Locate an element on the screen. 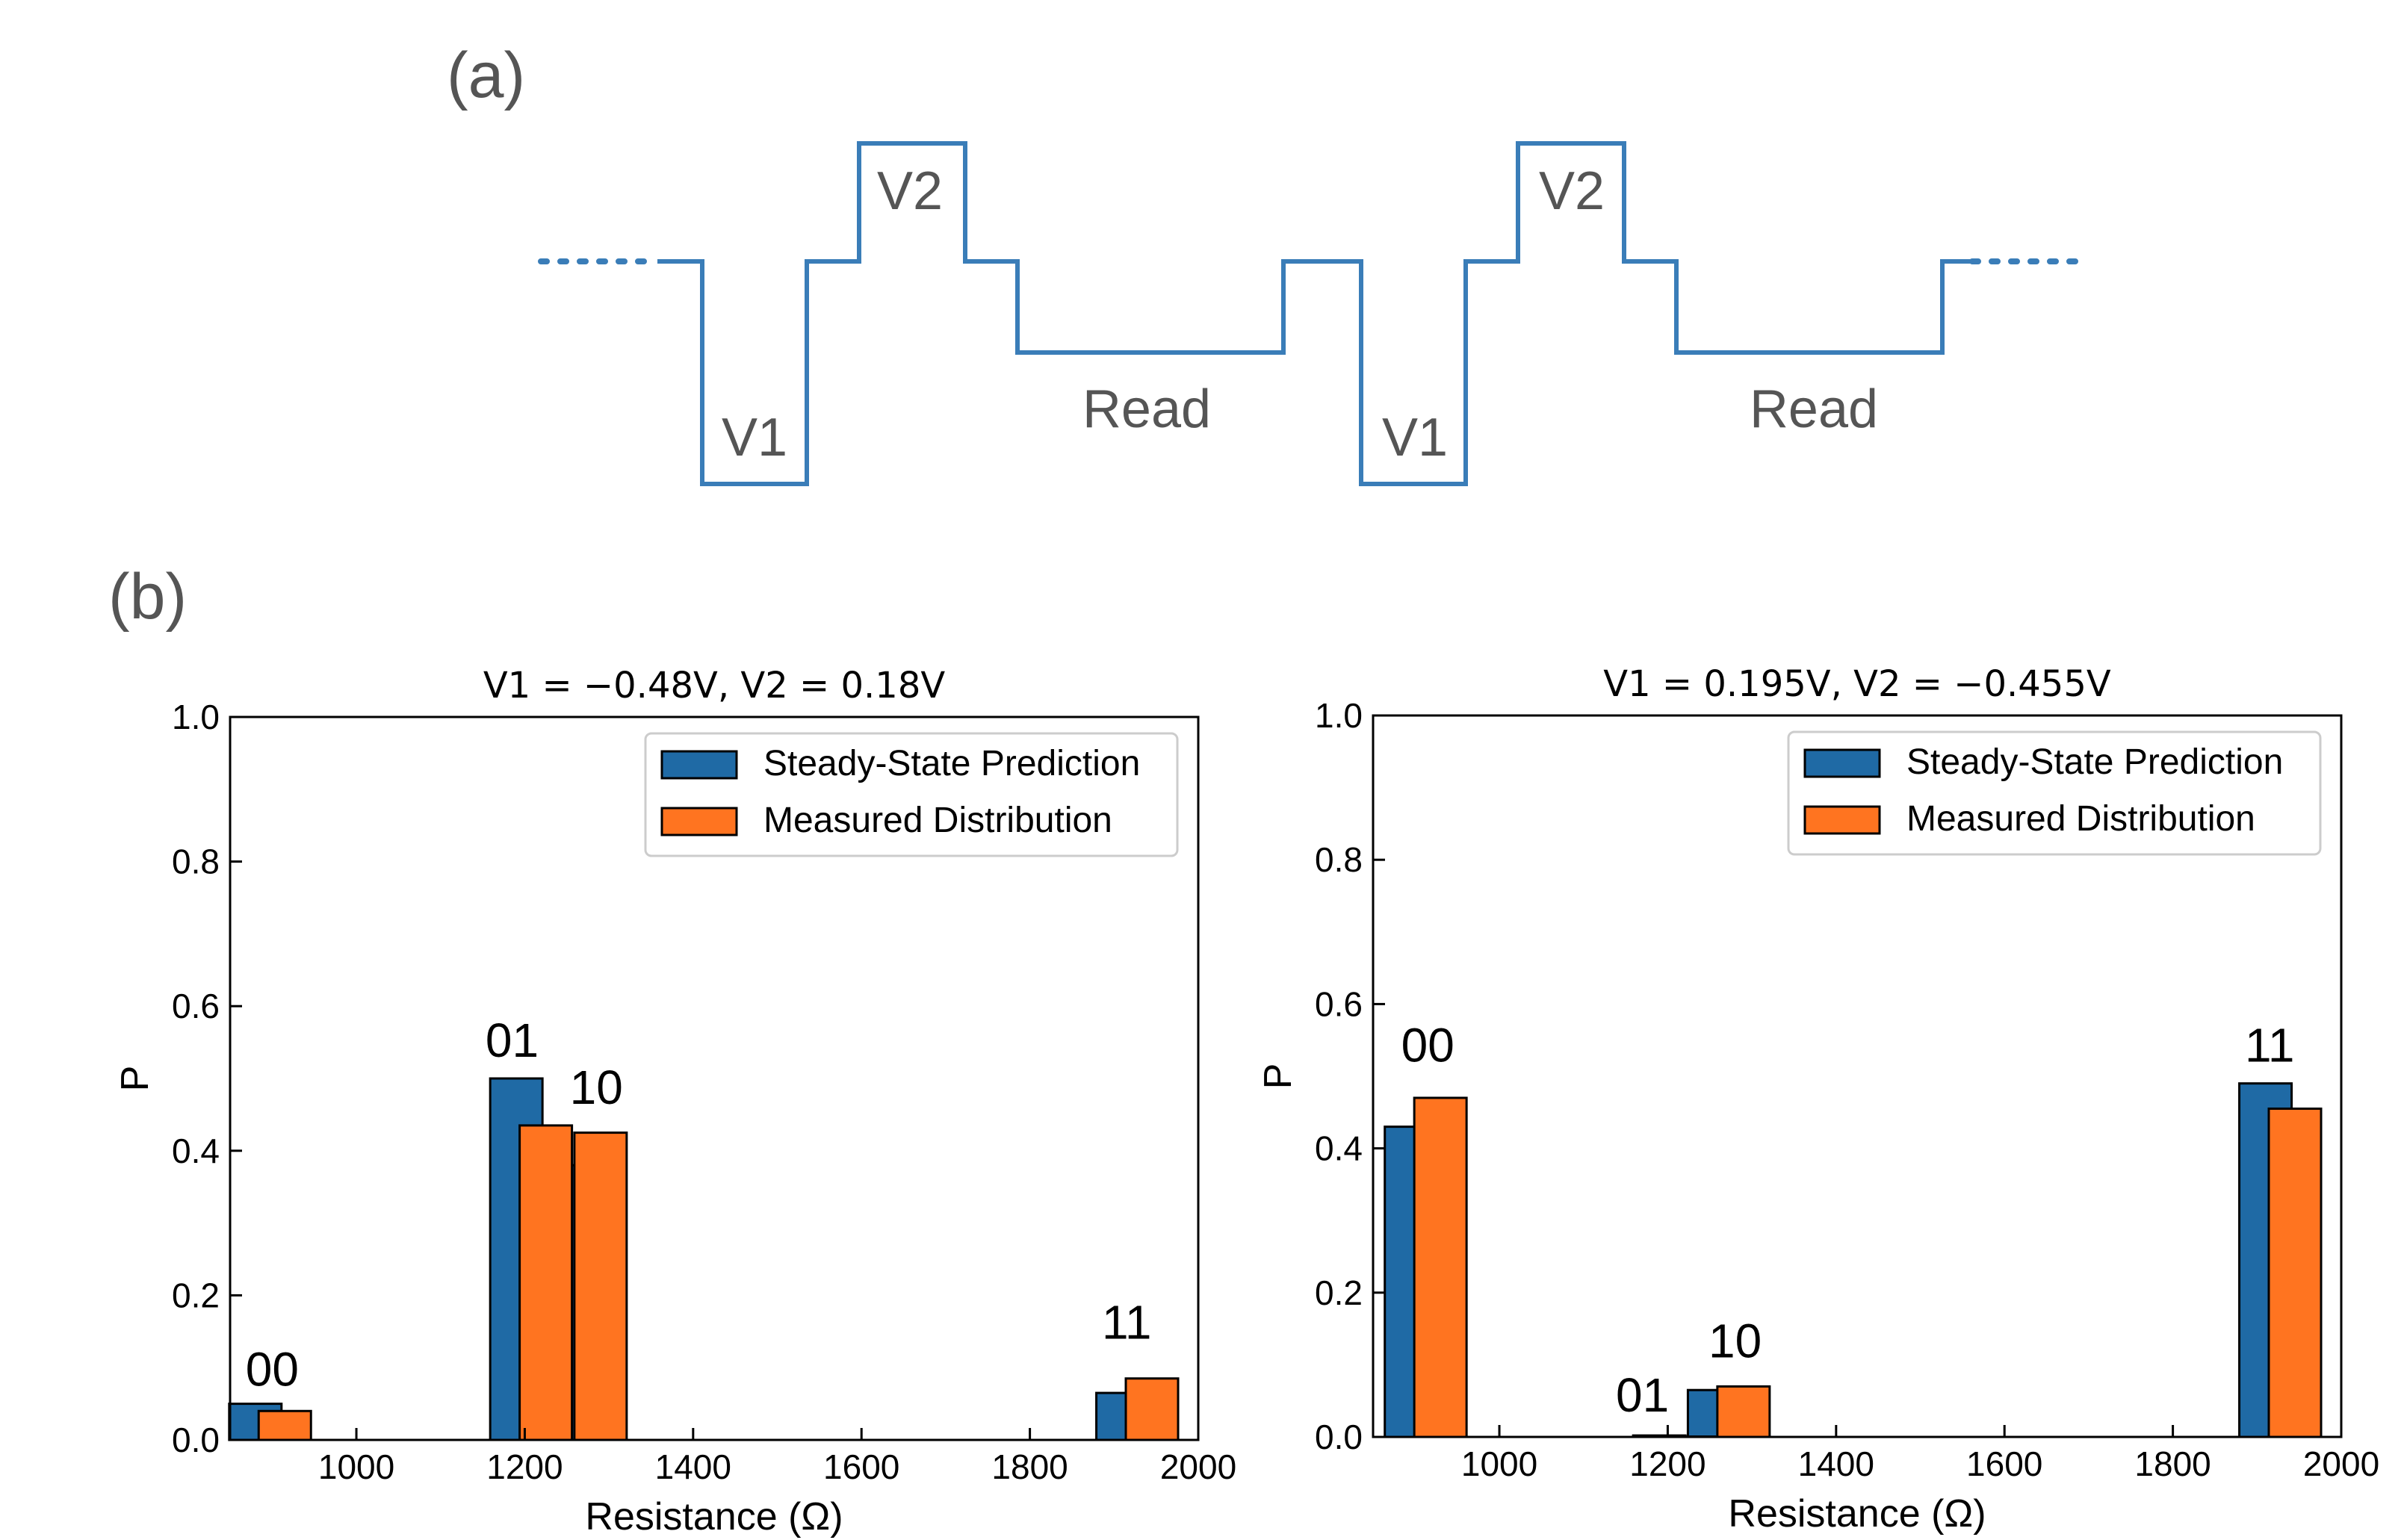 This screenshot has width=2401, height=1540. left-xtick-label-2: 1400 is located at coordinates (693, 1466).